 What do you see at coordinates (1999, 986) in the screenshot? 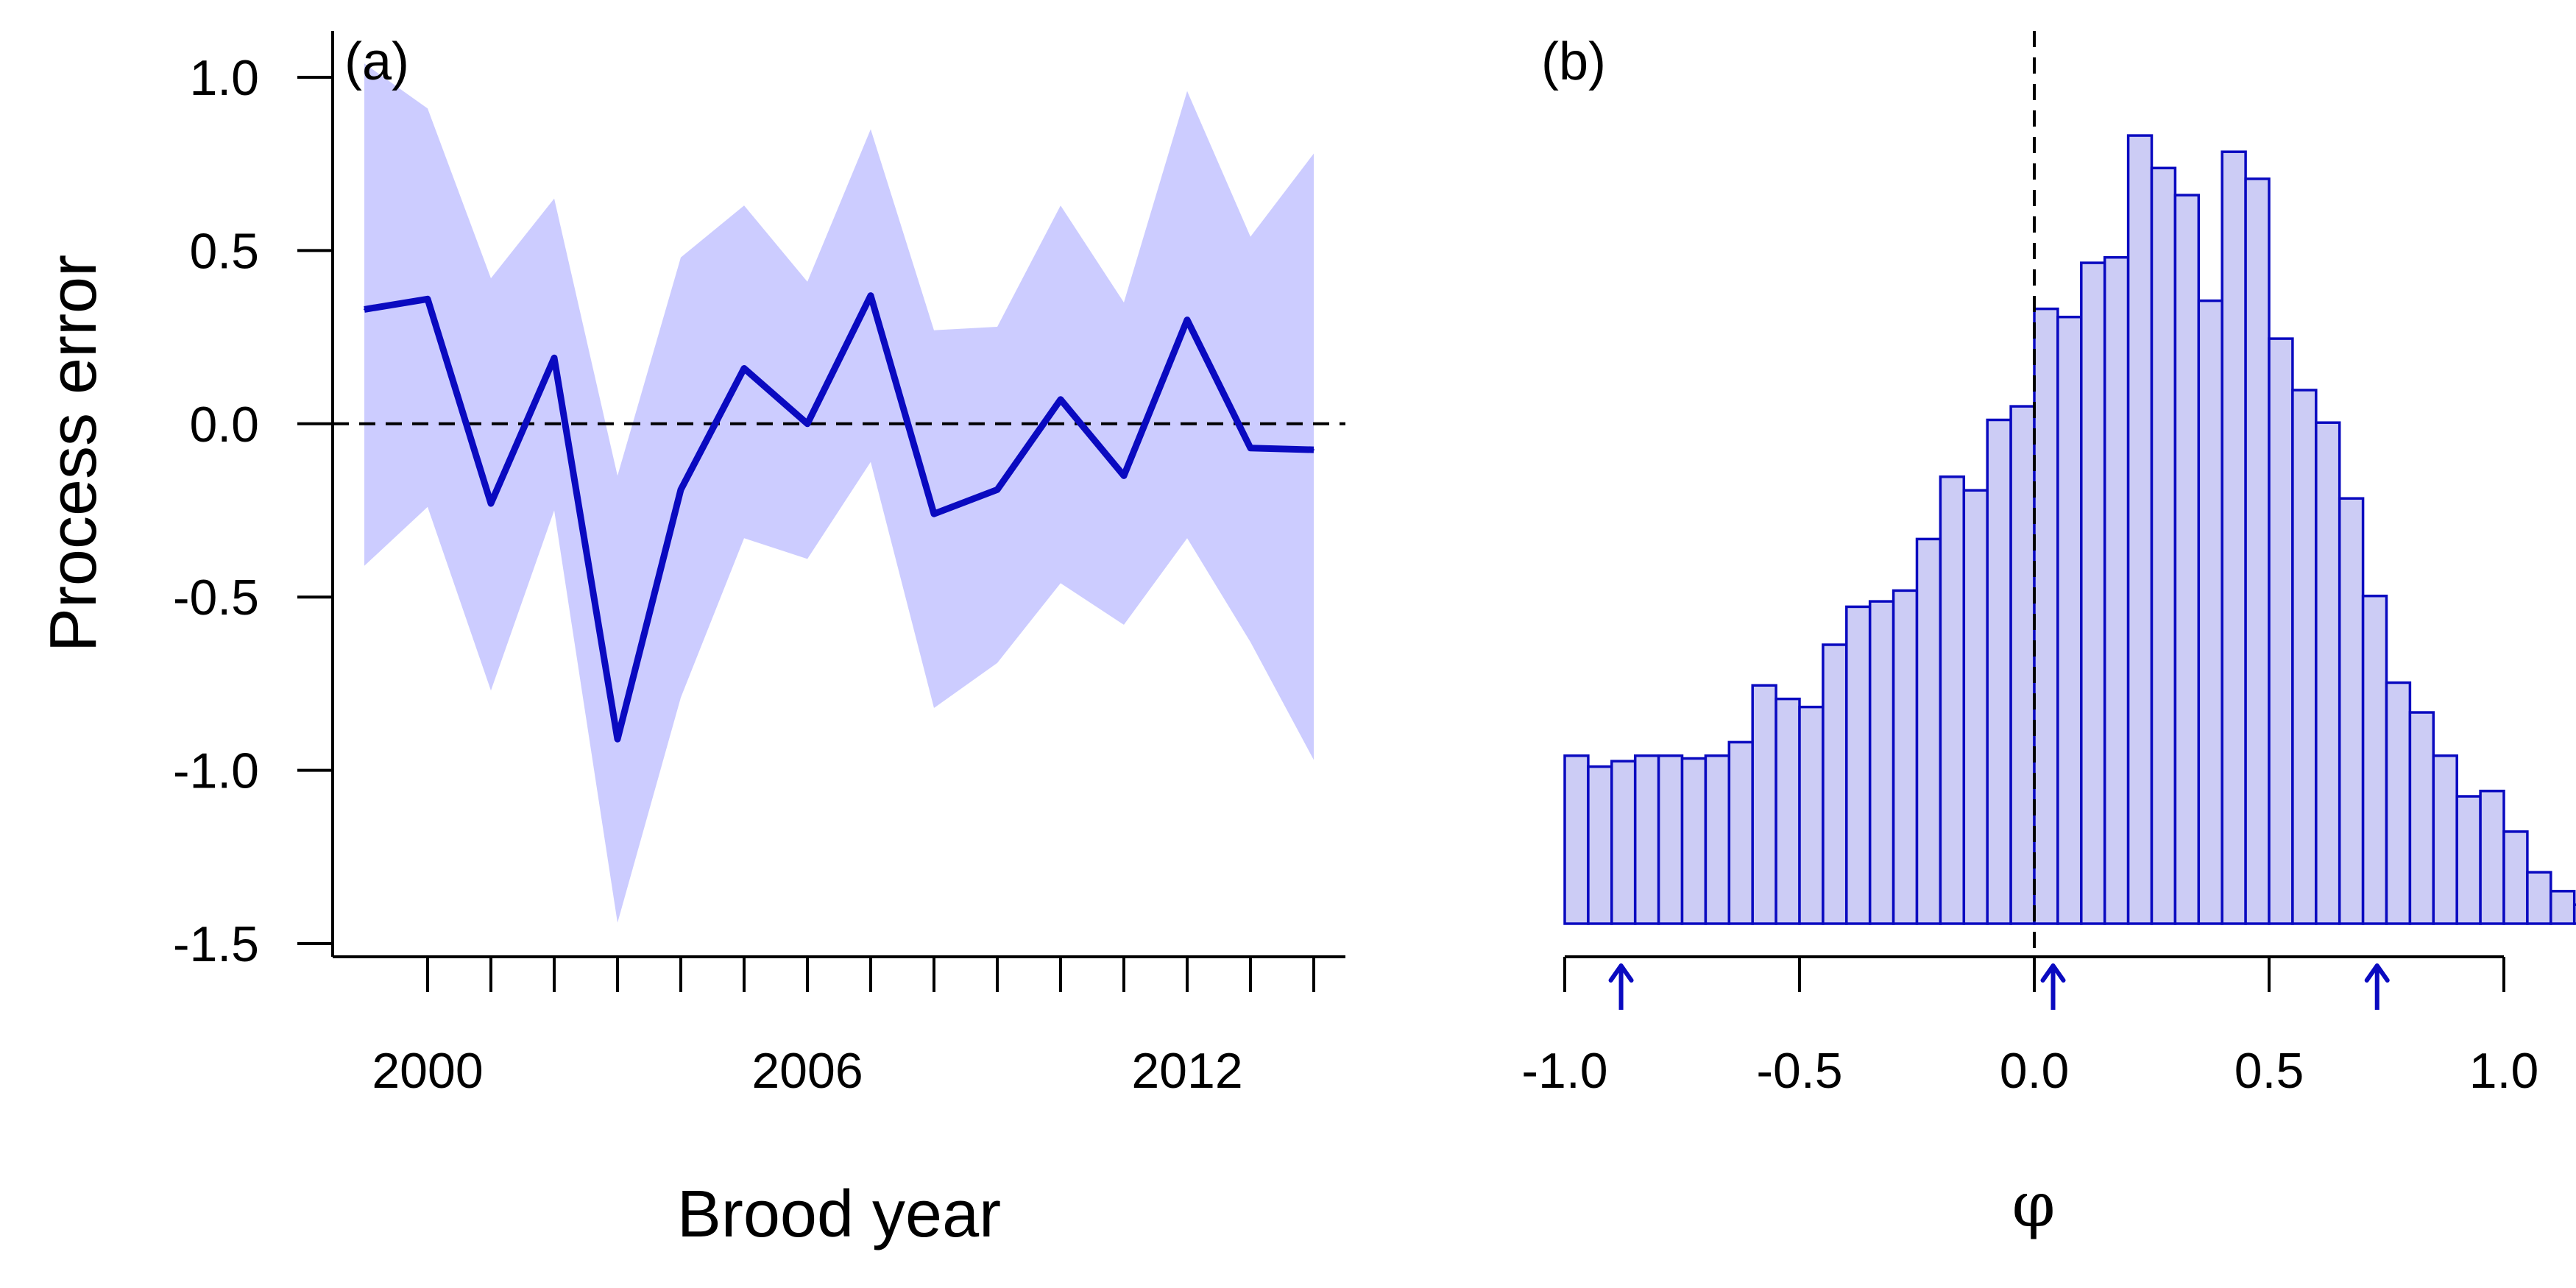
I see `phi-markers` at bounding box center [1999, 986].